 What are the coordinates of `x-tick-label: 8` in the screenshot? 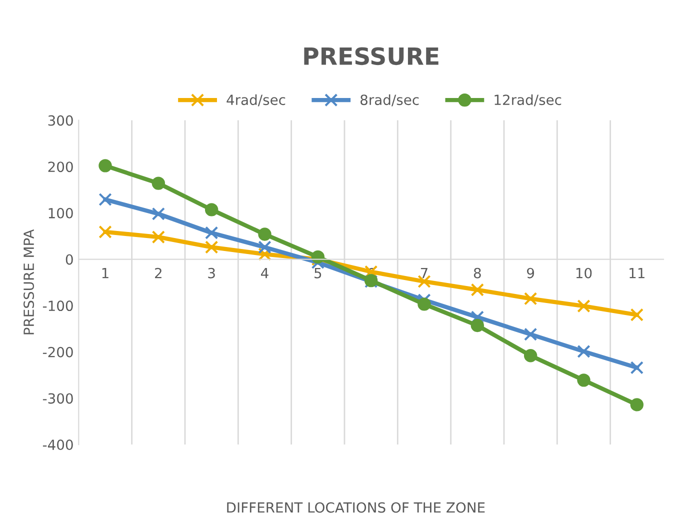 It's located at (477, 273).